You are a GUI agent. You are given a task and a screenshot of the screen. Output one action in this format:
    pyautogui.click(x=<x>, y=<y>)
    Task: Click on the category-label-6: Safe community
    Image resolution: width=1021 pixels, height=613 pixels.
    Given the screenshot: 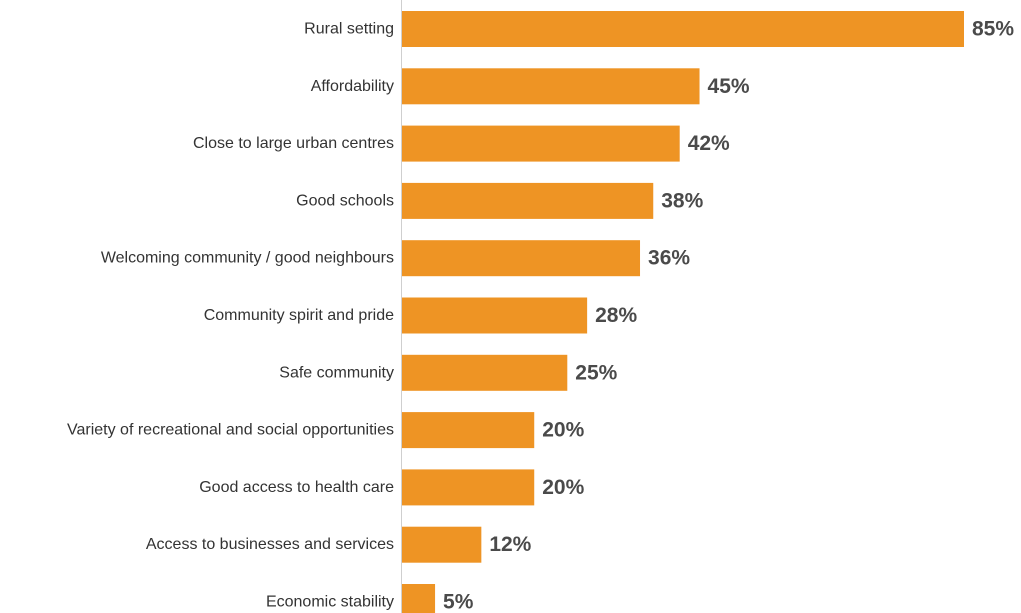 What is the action you would take?
    pyautogui.click(x=336, y=372)
    